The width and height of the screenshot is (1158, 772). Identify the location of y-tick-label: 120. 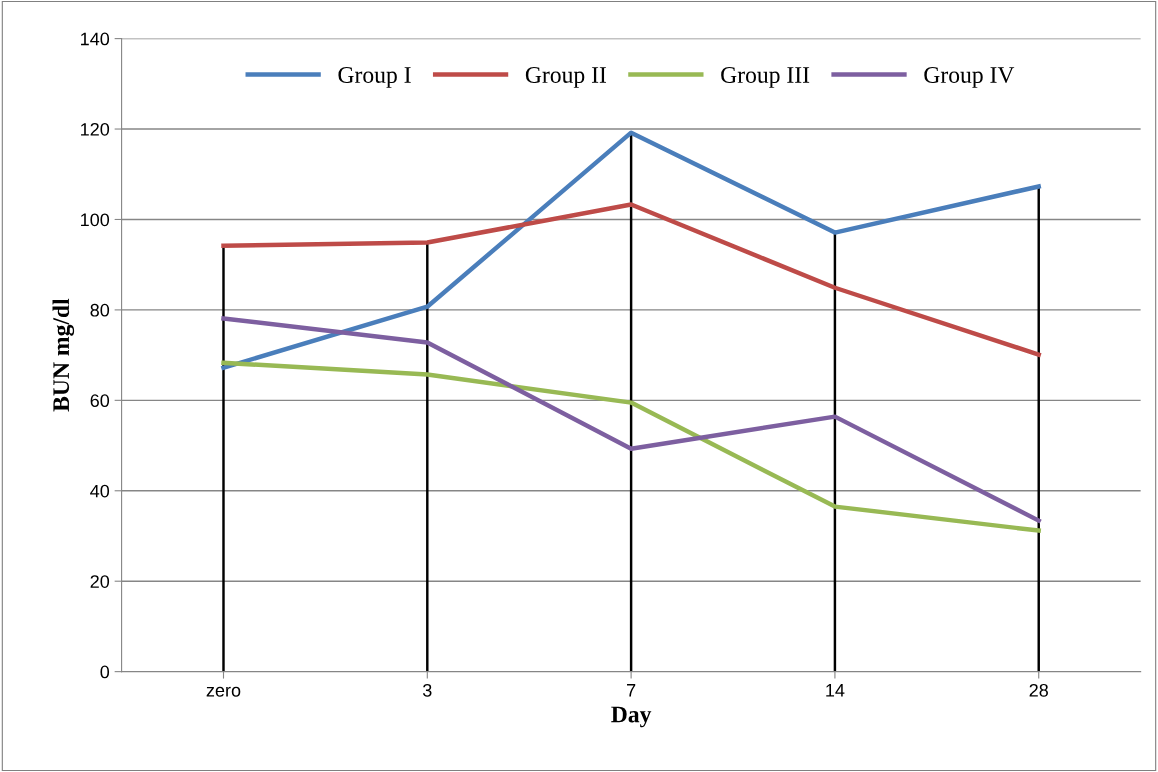
(95, 129).